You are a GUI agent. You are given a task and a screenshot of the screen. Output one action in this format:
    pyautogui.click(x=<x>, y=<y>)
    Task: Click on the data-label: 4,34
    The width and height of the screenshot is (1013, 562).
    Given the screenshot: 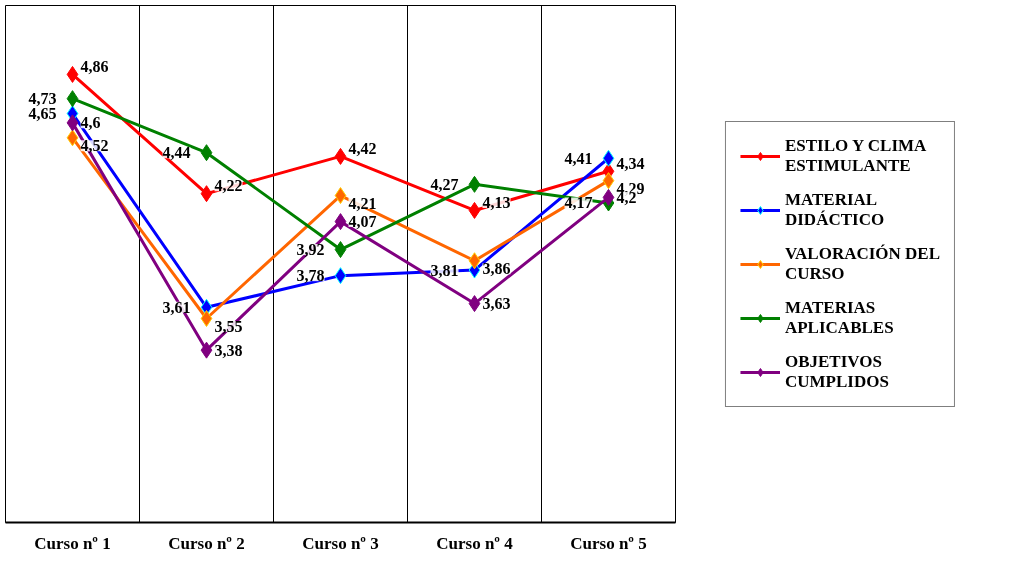 What is the action you would take?
    pyautogui.click(x=630, y=163)
    